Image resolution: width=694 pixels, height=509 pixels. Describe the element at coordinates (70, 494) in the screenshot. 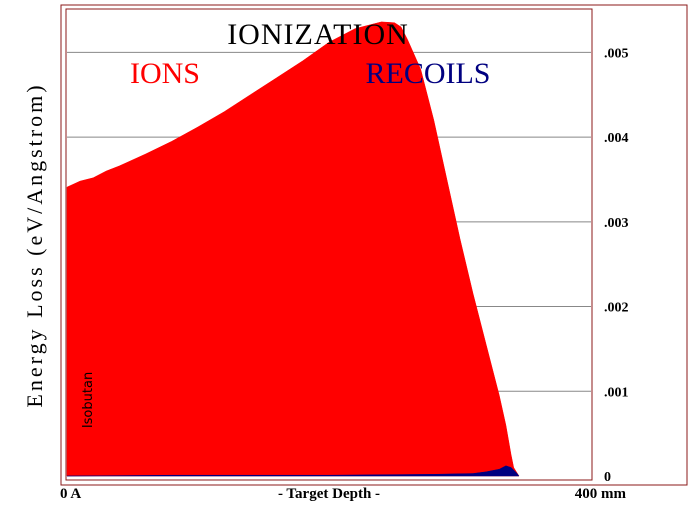

I see `x-axis-min-label: 0 A` at that location.